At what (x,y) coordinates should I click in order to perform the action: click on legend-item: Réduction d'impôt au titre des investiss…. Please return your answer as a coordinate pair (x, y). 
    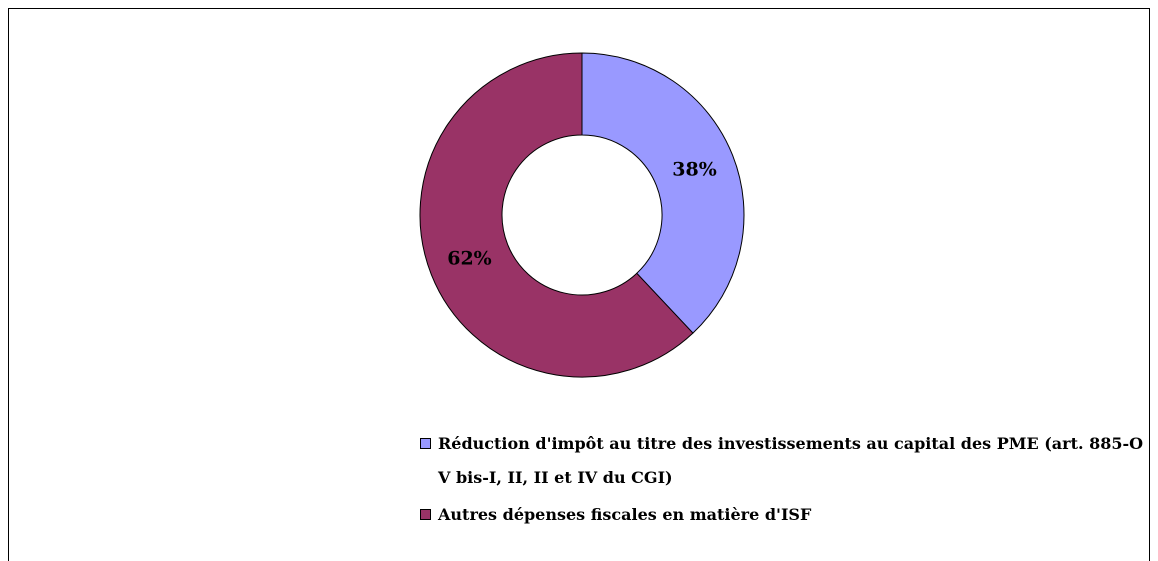
    Looking at the image, I should click on (785, 461).